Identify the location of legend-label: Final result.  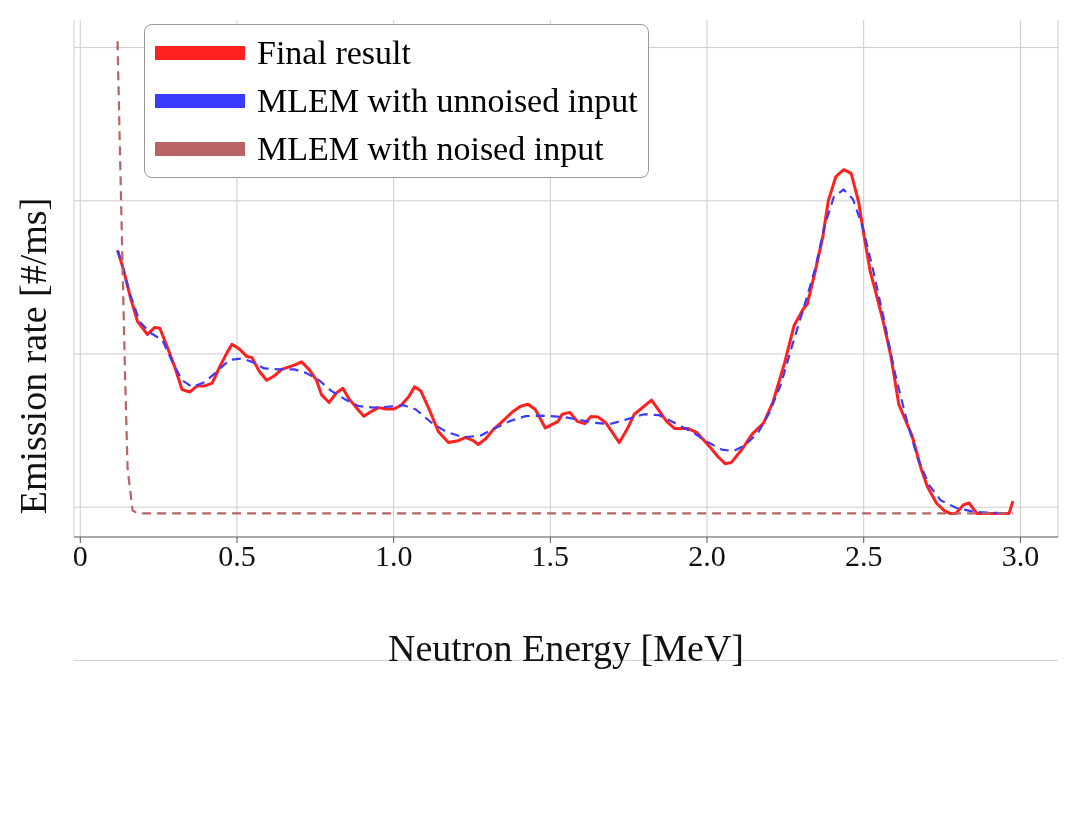
(334, 53).